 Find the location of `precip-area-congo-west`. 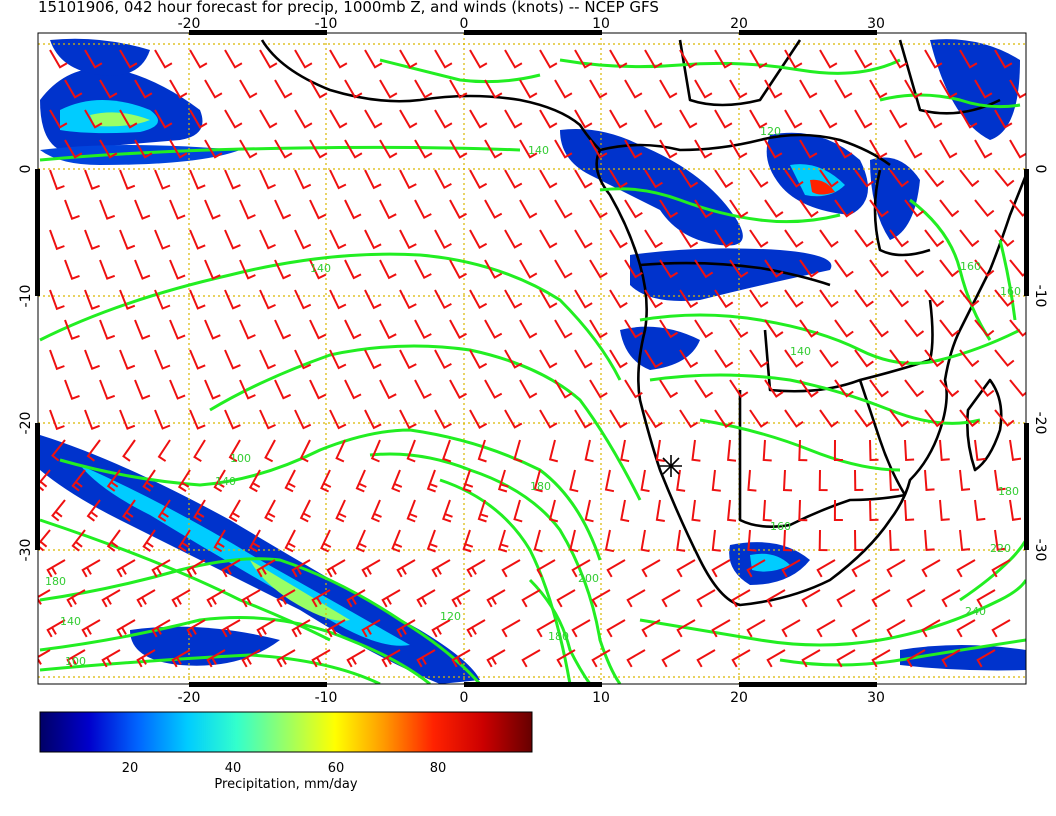

precip-area-congo-west is located at coordinates (651, 187).